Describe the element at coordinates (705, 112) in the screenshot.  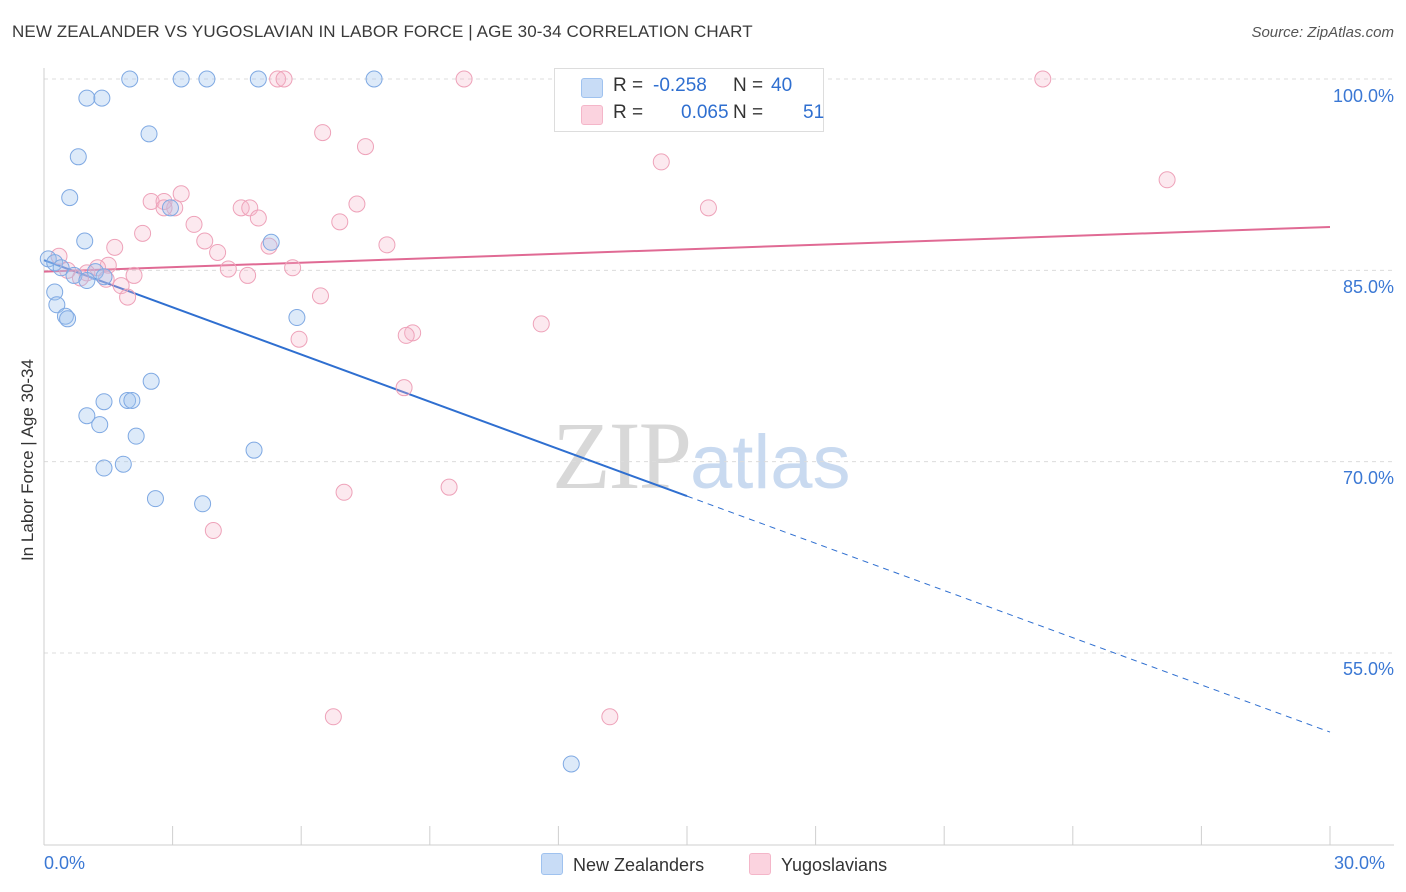
I see `legend-r-value: 0.065` at that location.